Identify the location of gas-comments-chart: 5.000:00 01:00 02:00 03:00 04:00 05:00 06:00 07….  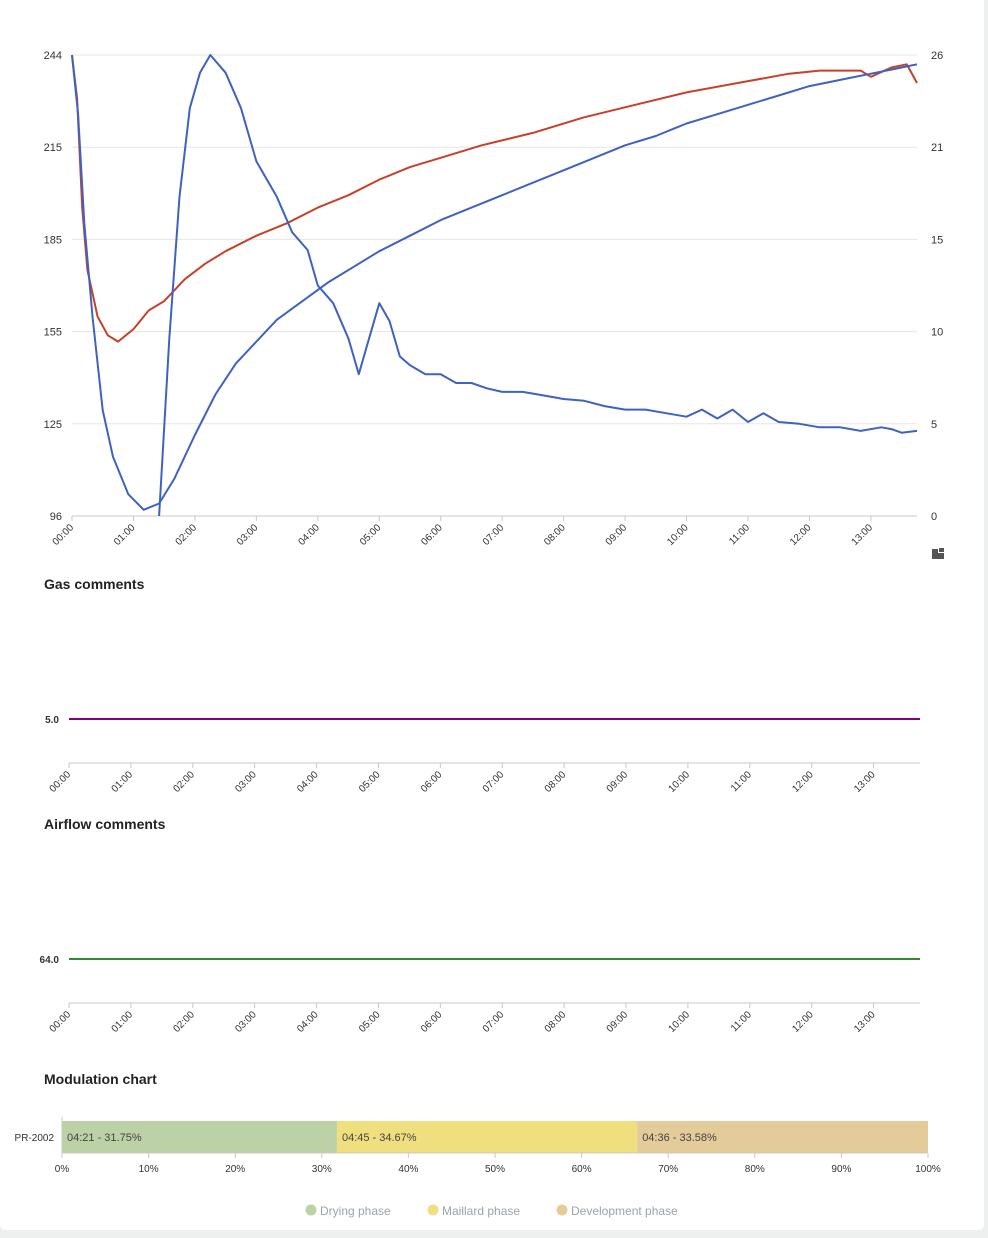
(482, 755).